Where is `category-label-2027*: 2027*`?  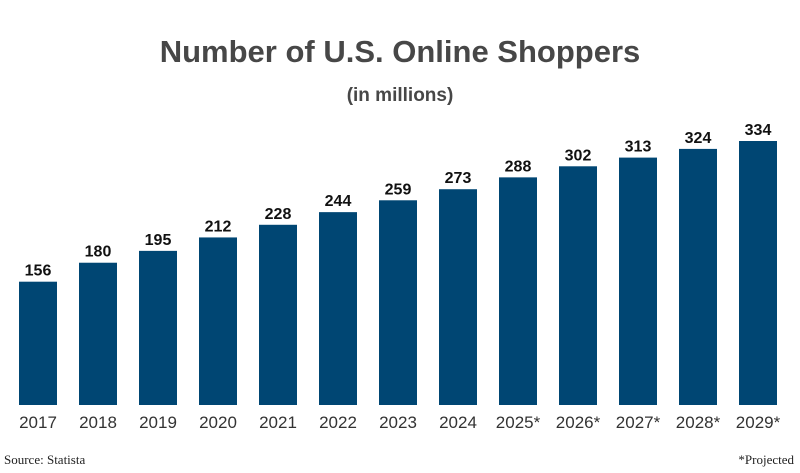
category-label-2027*: 2027* is located at coordinates (638, 422).